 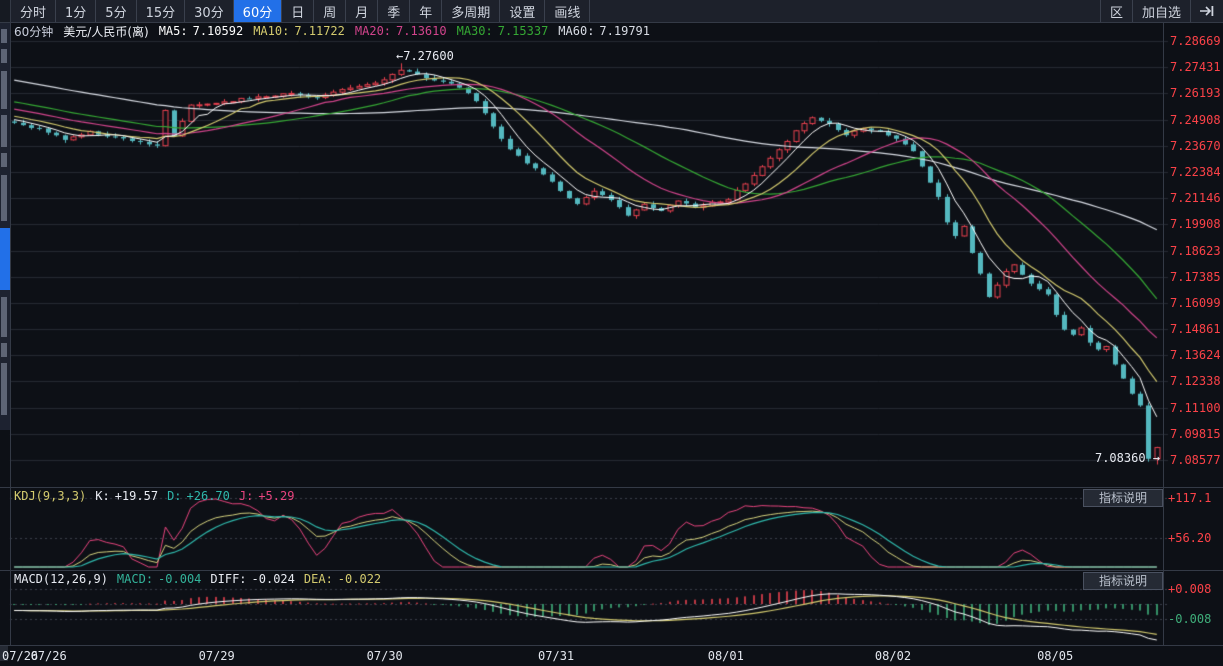 I want to click on left-bottom-stub, so click(x=4, y=653).